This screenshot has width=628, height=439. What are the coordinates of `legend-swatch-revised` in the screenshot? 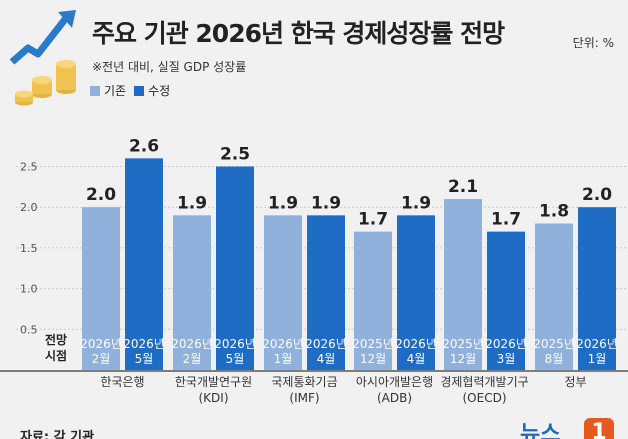 It's located at (139, 90).